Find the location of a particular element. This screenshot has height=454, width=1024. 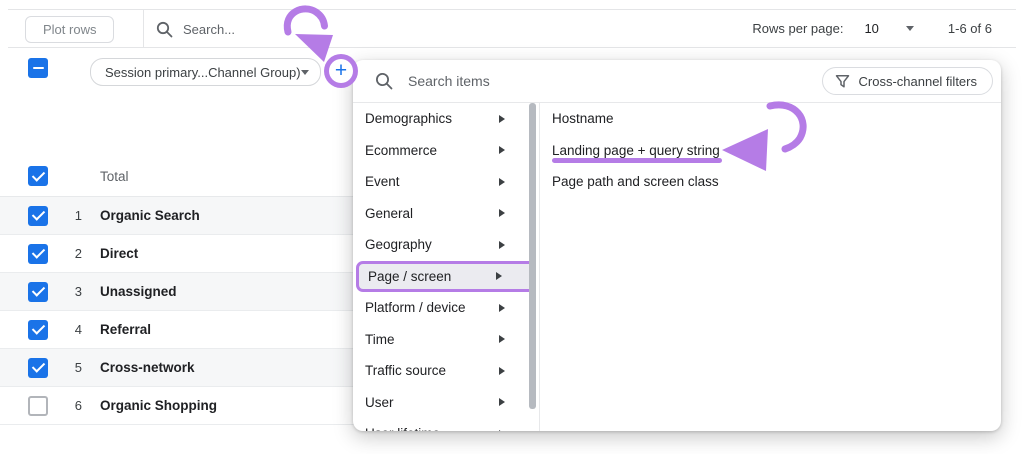

table-row: 6 Organic Shopping is located at coordinates (180, 406).